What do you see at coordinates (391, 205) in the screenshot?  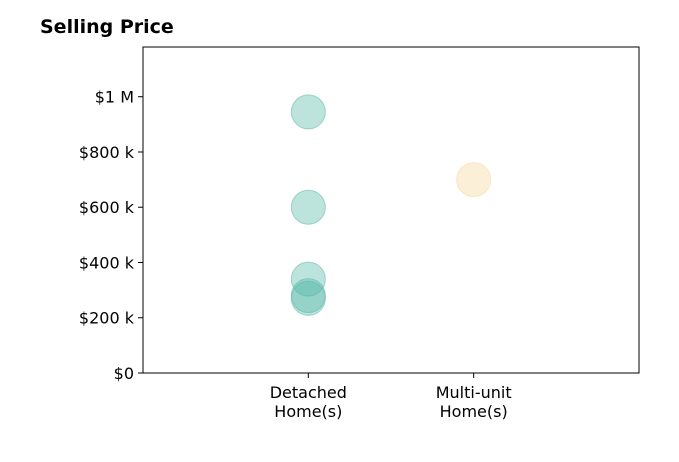 I see `points-layer` at bounding box center [391, 205].